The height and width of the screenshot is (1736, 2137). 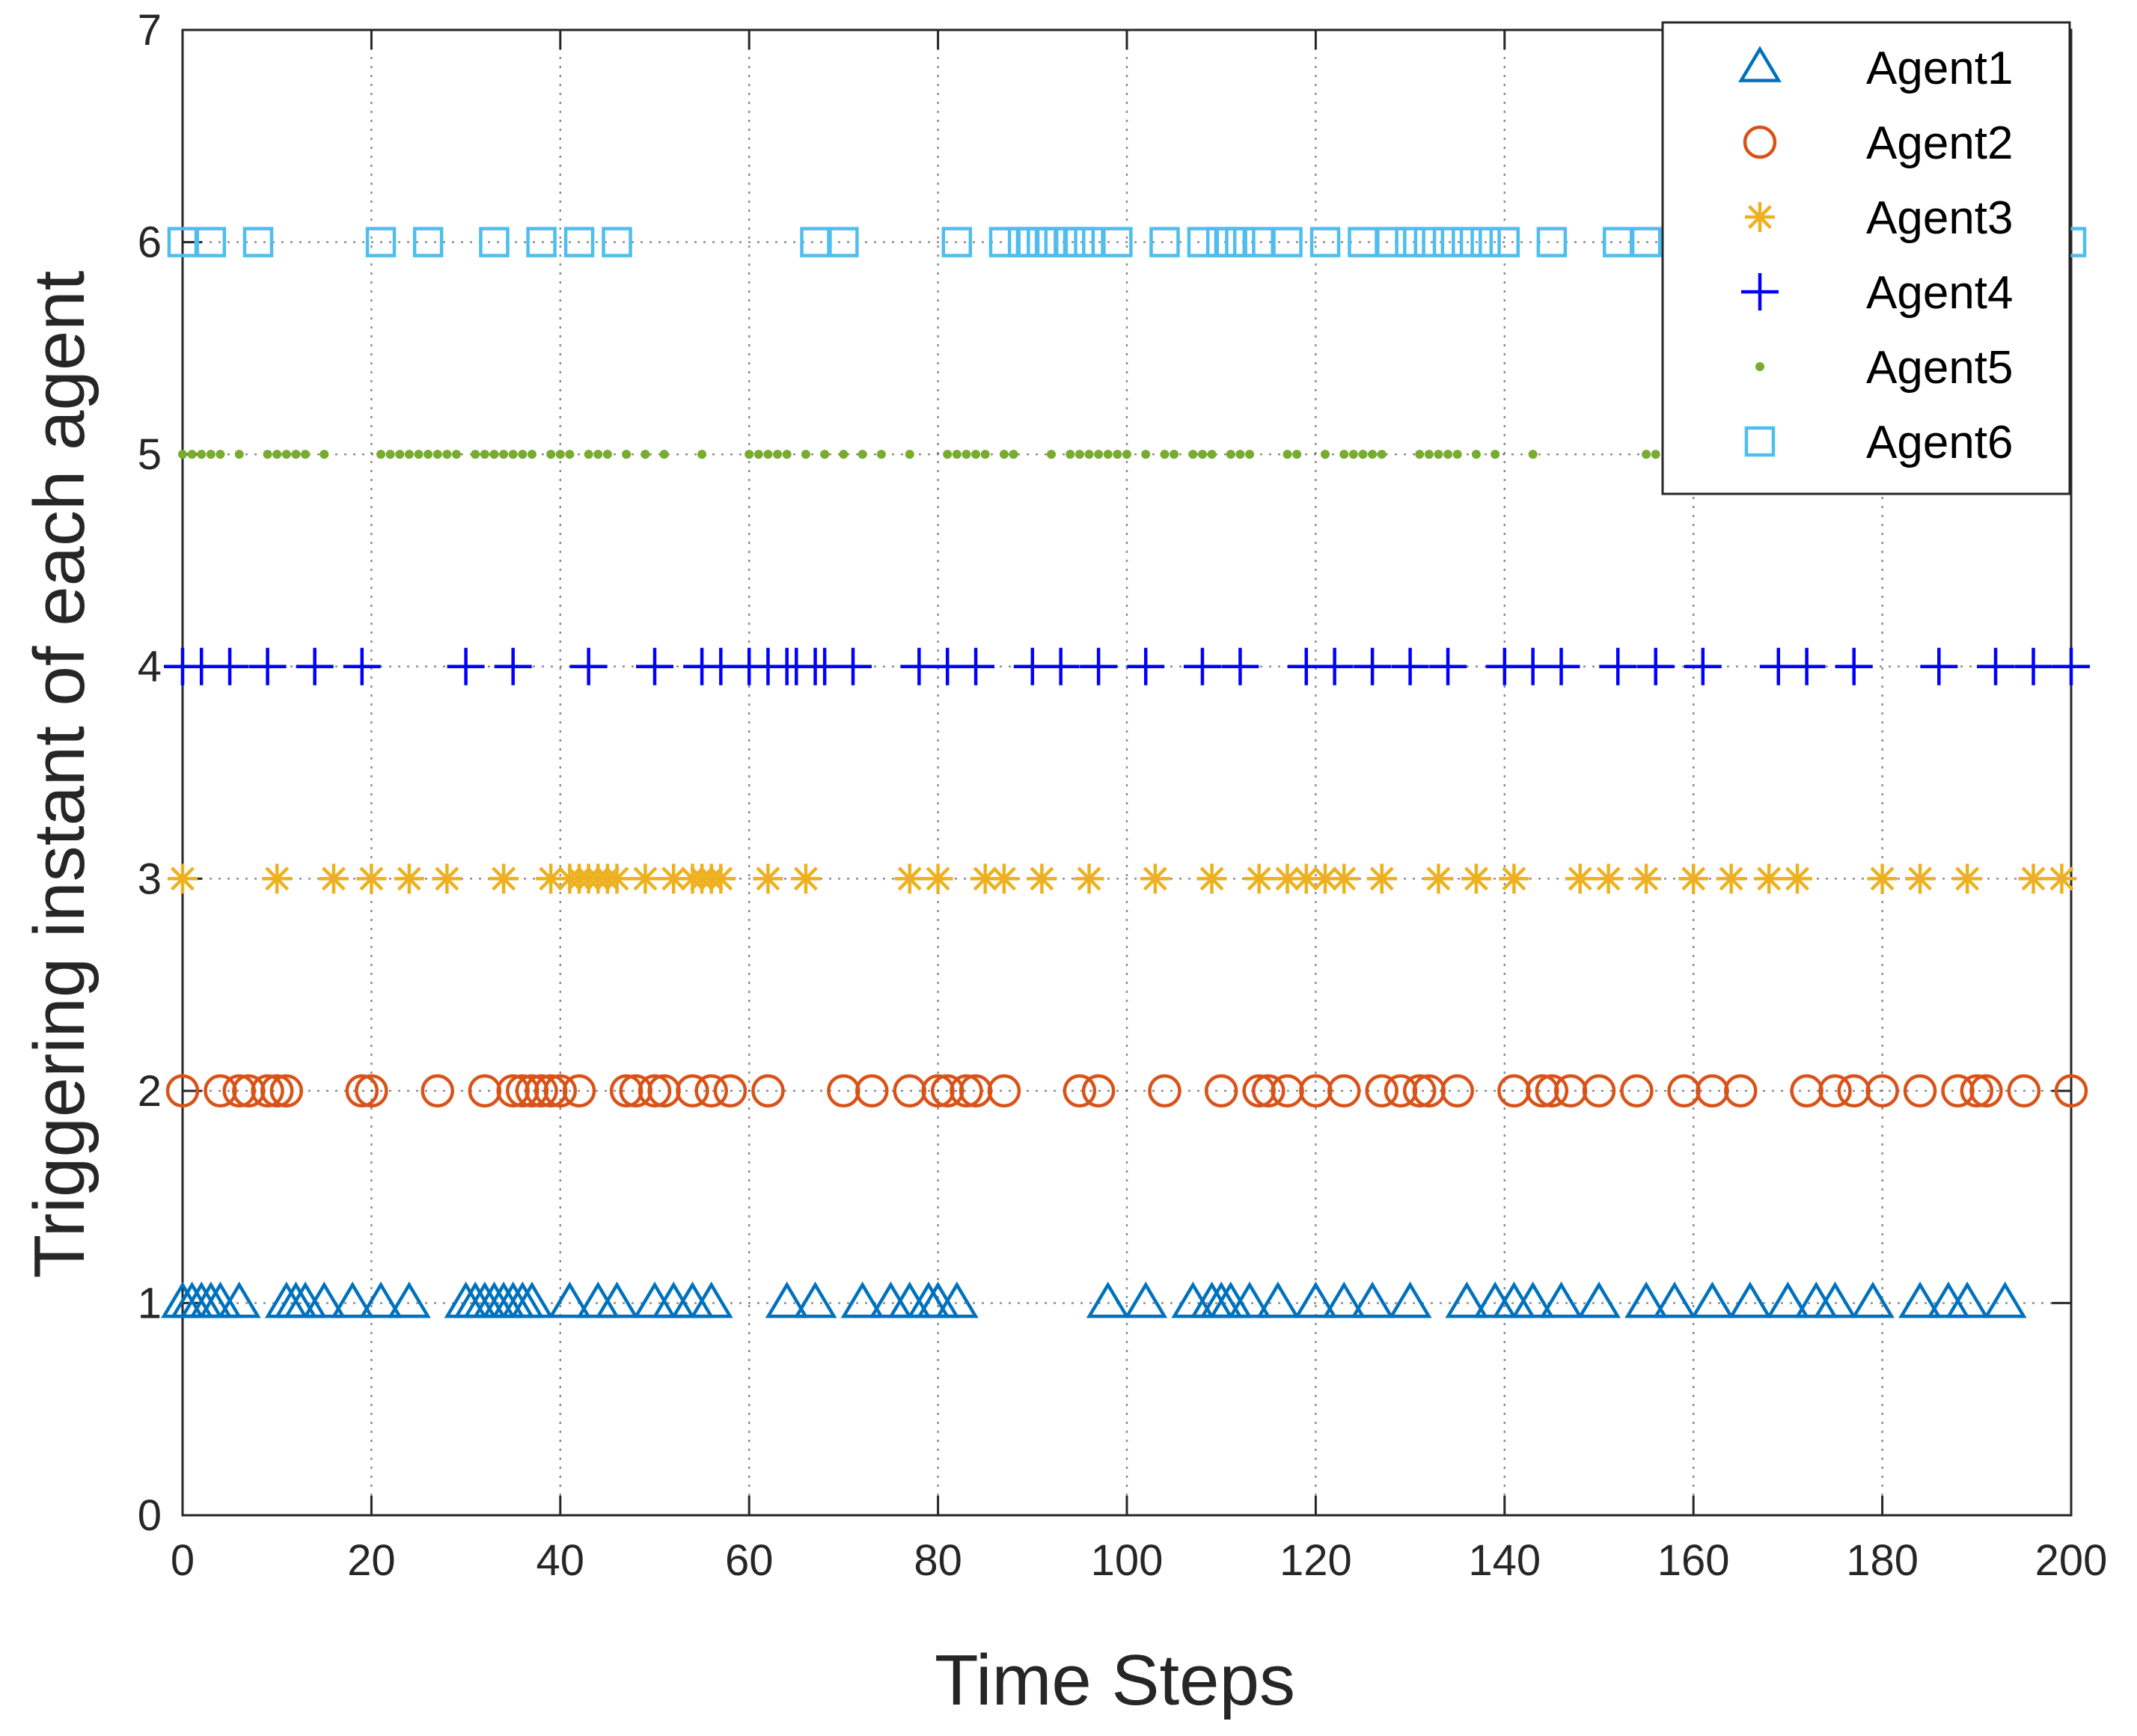 What do you see at coordinates (750, 1561) in the screenshot?
I see `x-tick-label: 60` at bounding box center [750, 1561].